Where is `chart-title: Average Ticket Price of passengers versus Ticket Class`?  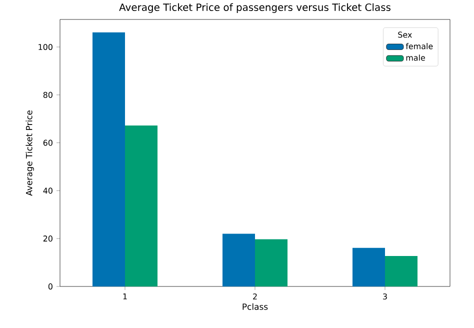 chart-title: Average Ticket Price of passengers versus Ticket Class is located at coordinates (254, 8).